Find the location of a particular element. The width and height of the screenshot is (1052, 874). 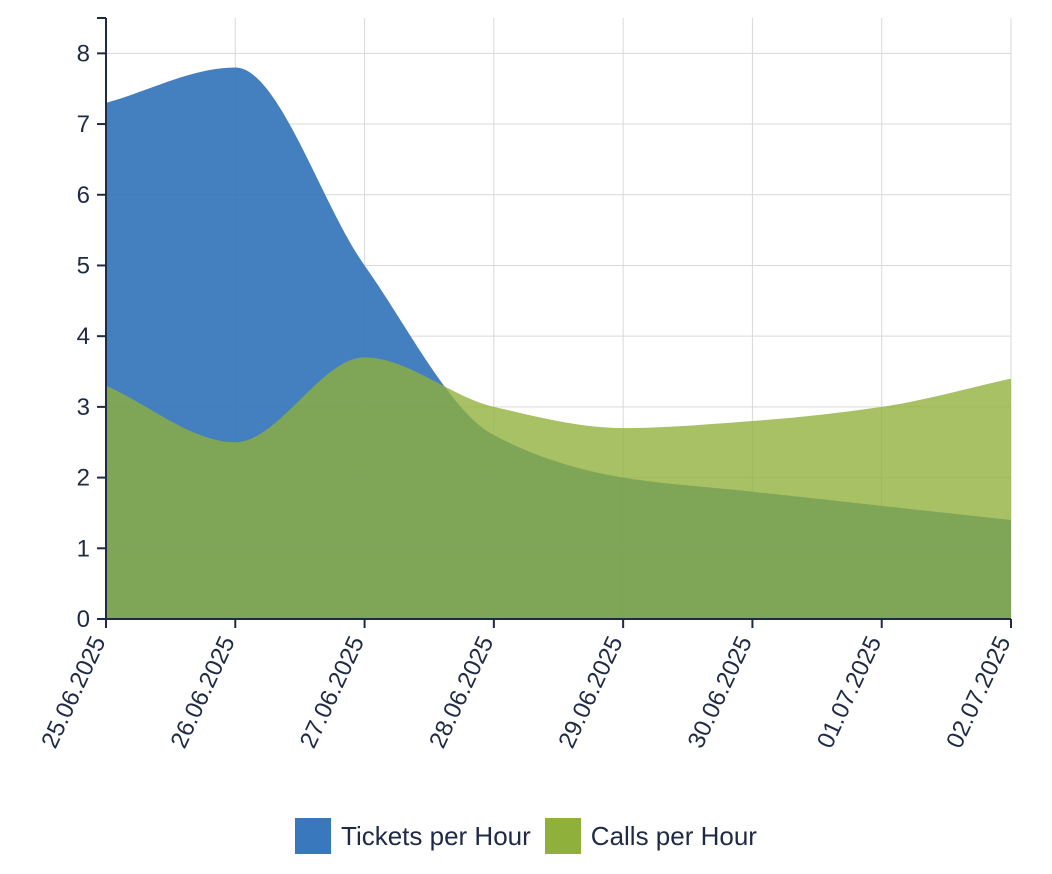

y-tick-label: 3 is located at coordinates (83, 407).